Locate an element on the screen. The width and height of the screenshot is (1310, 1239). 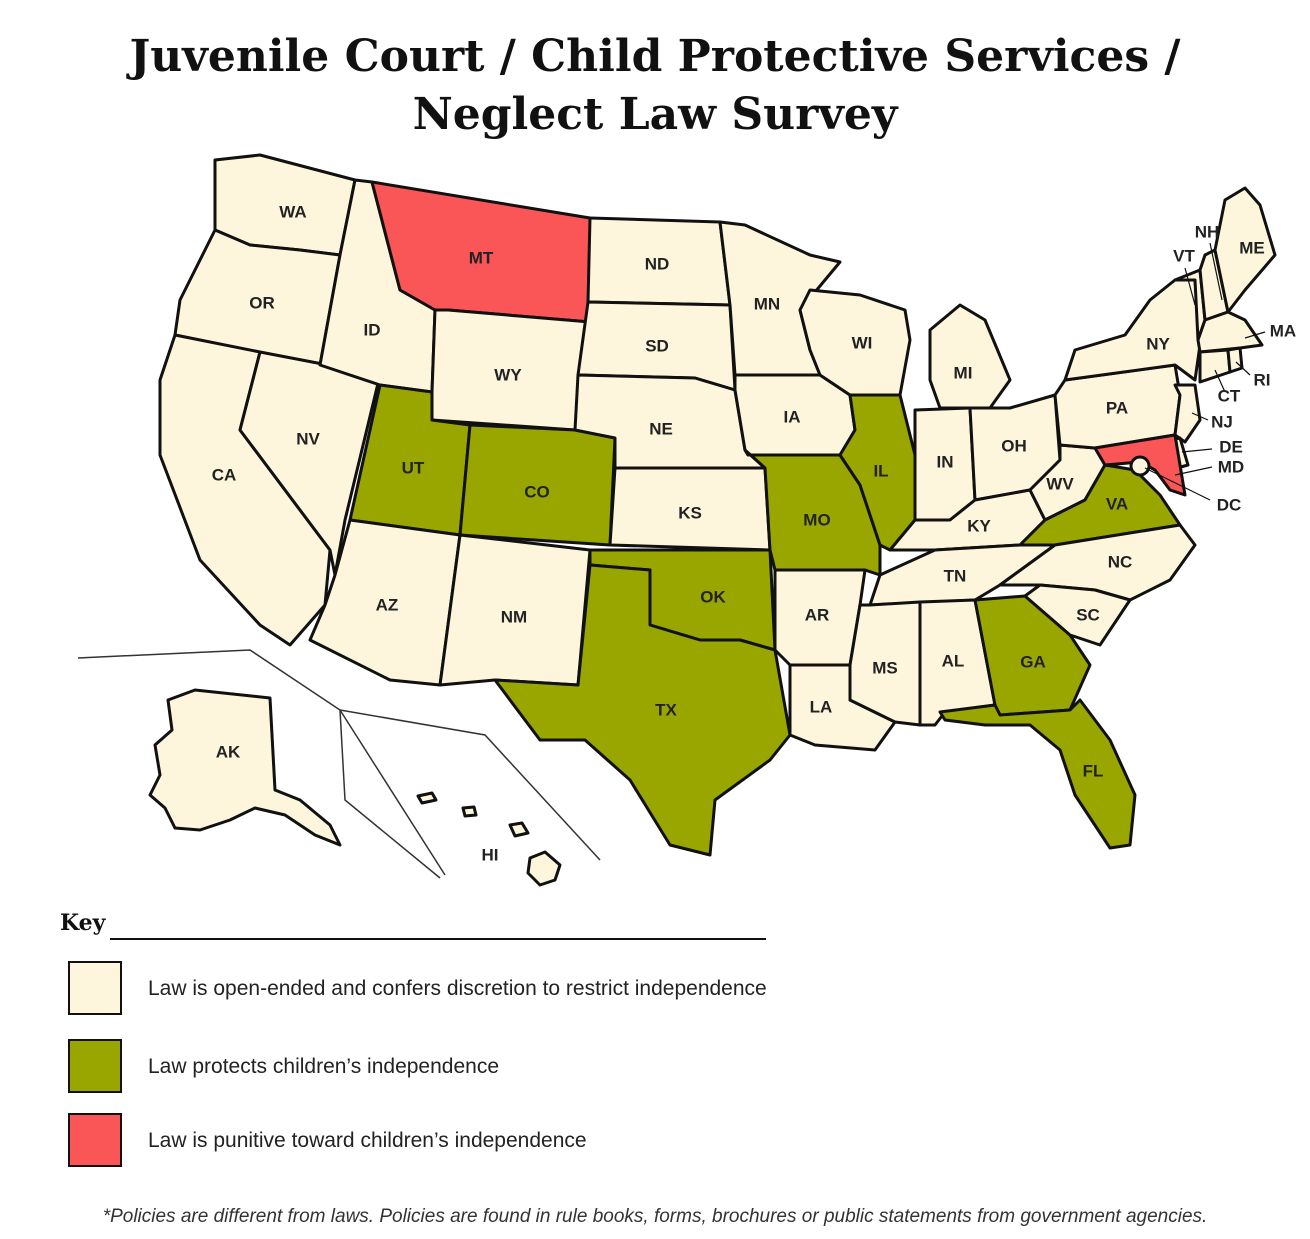
label-CO: CO is located at coordinates (537, 491).